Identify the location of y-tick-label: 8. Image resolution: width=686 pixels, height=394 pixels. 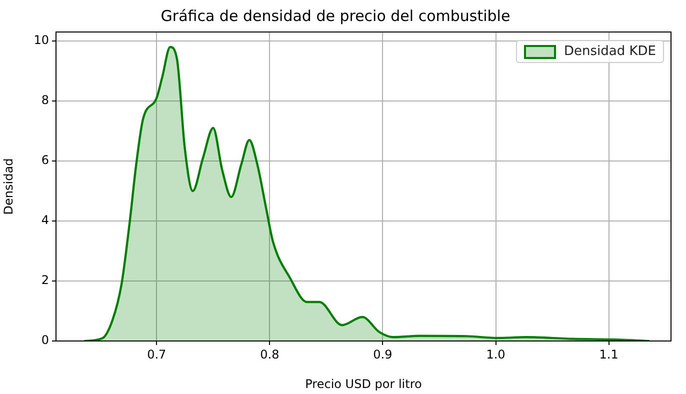
(45, 100).